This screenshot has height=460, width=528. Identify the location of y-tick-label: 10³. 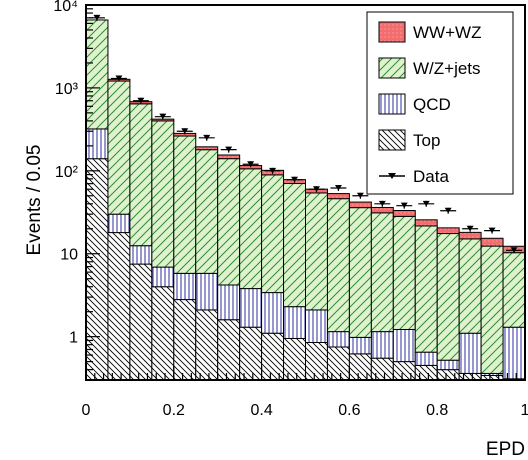
(67, 89).